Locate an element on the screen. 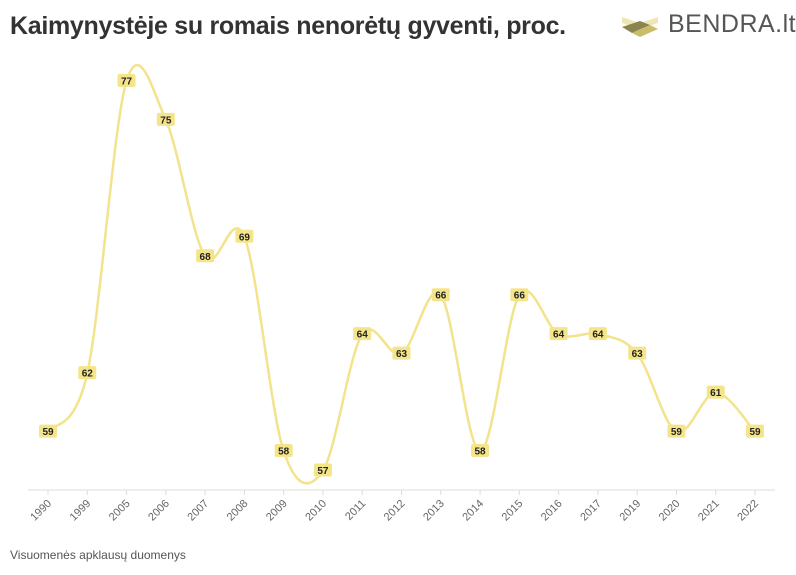 Image resolution: width=796 pixels, height=575 pixels. logo-text: BENDRA.lt is located at coordinates (732, 24).